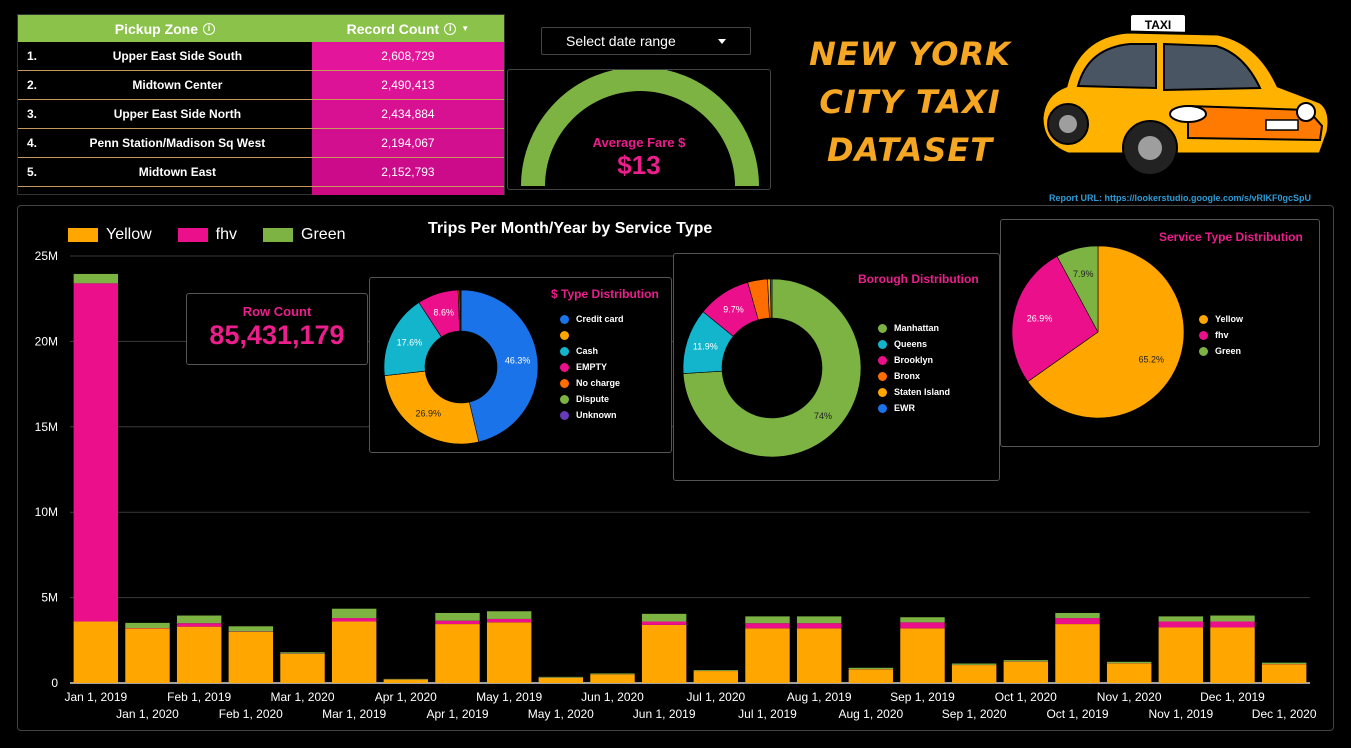 Image resolution: width=1351 pixels, height=748 pixels. Describe the element at coordinates (408, 28) in the screenshot. I see `column-header-record-count: Record Count i ▼` at that location.